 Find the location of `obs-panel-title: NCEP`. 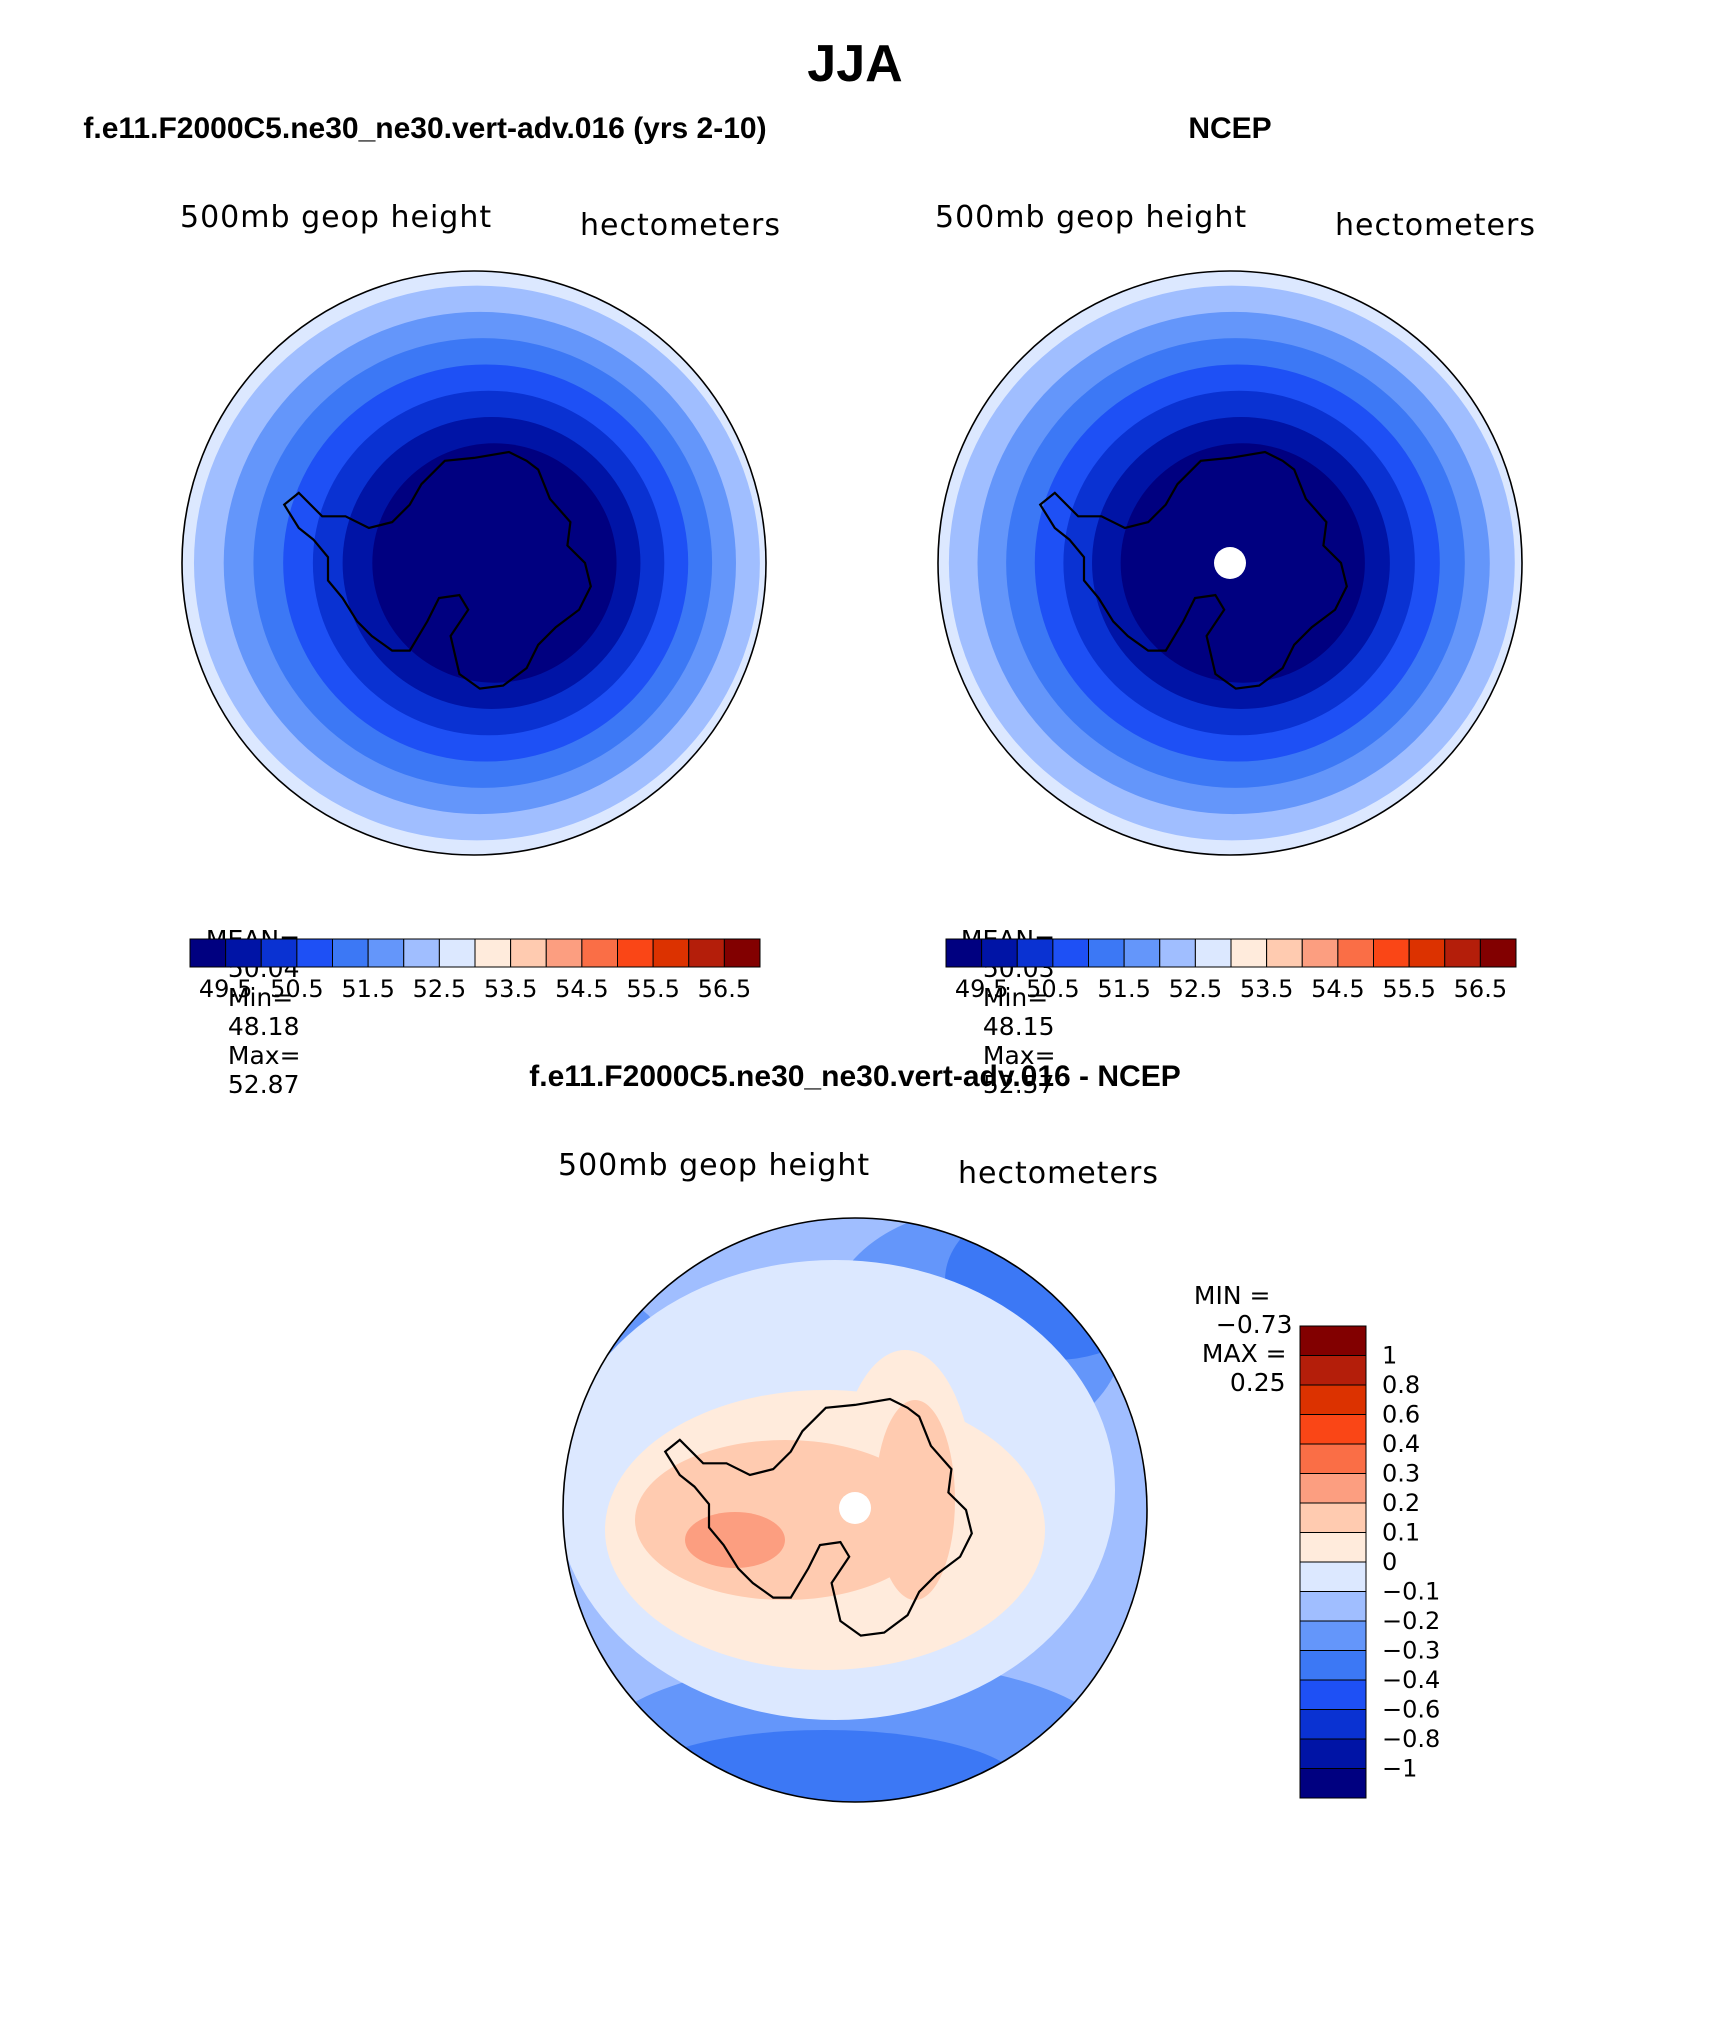

obs-panel-title: NCEP is located at coordinates (1230, 128).